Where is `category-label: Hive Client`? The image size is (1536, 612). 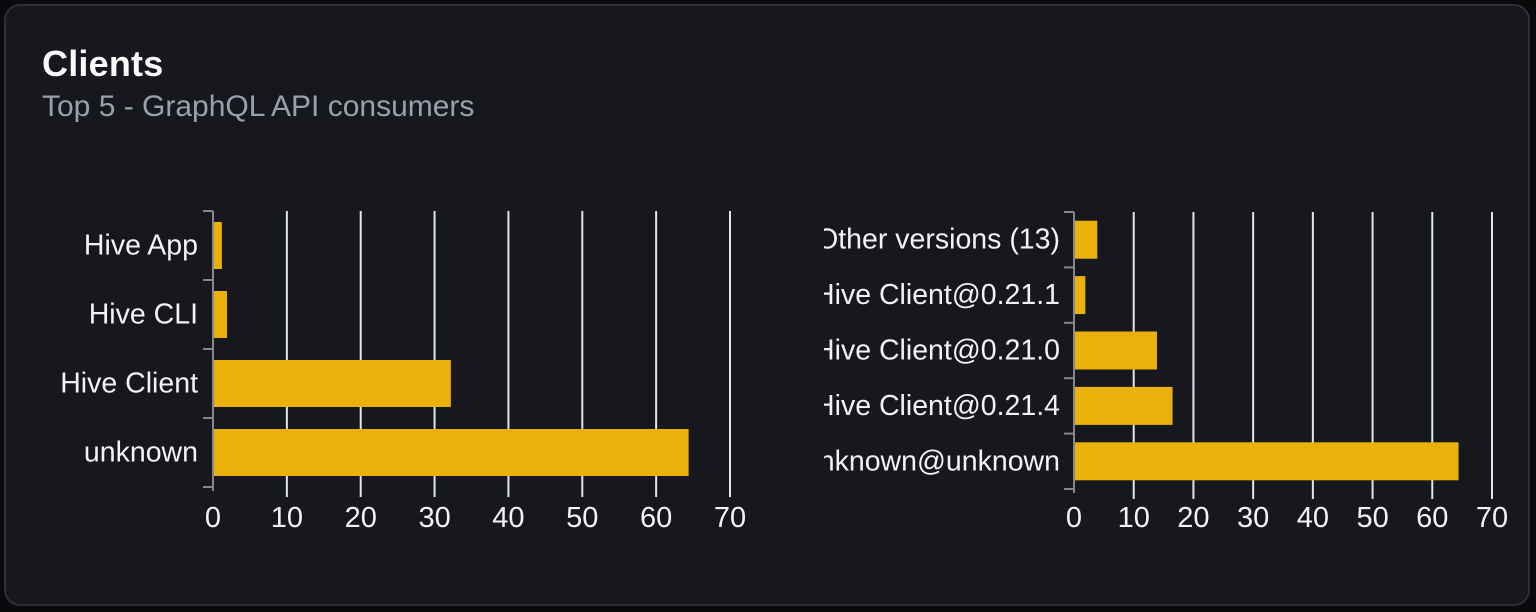 category-label: Hive Client is located at coordinates (129, 384).